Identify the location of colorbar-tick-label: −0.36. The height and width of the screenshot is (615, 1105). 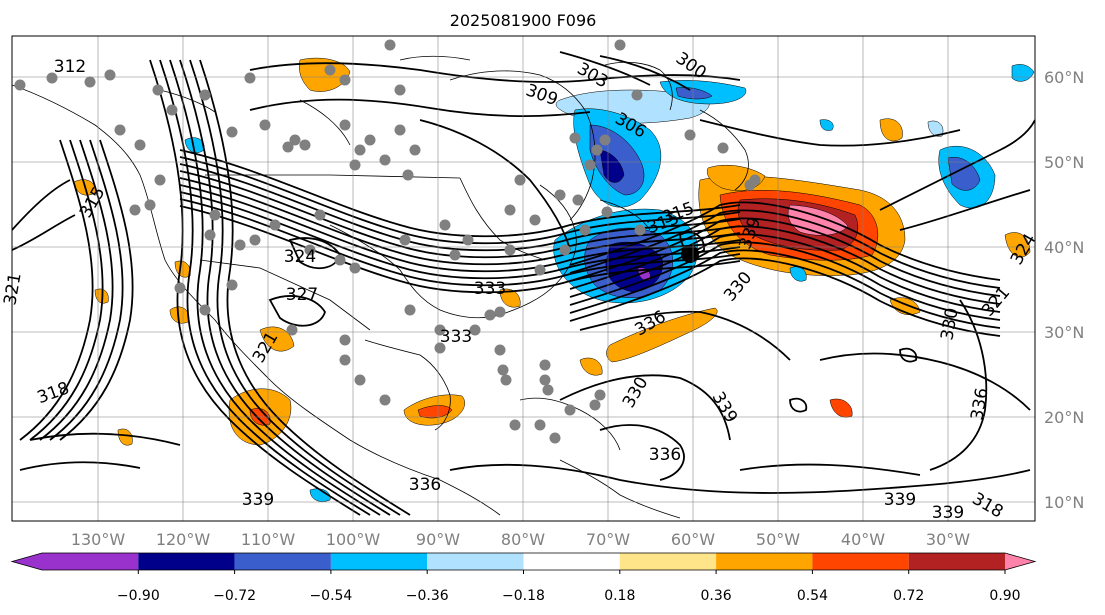
(427, 596).